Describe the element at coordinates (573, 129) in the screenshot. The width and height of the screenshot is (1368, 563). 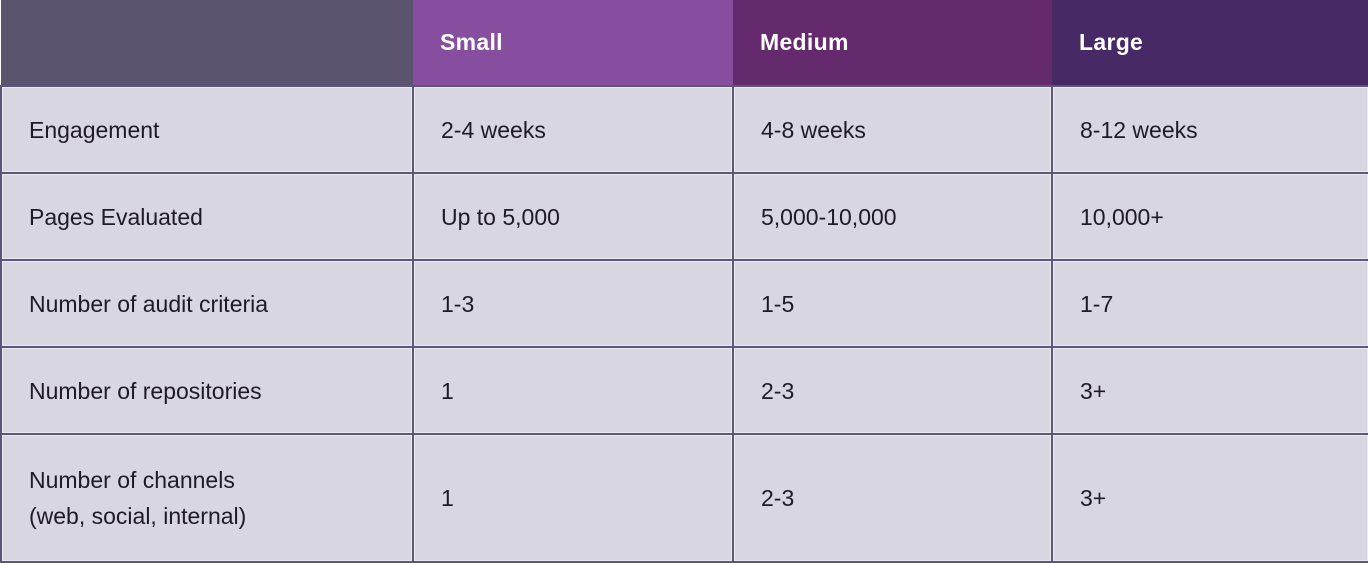
I see `cell-value: 2-4 weeks` at that location.